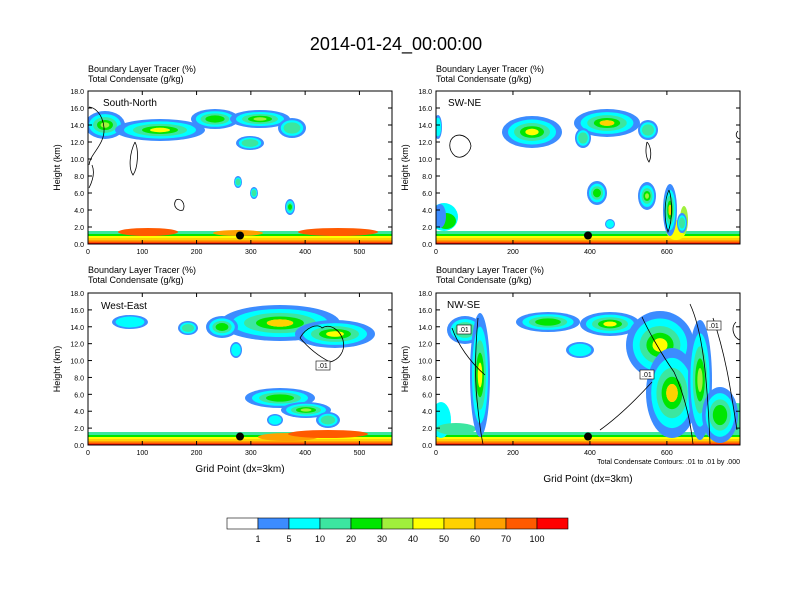  What do you see at coordinates (444, 539) in the screenshot?
I see `colorbar-label: 50` at bounding box center [444, 539].